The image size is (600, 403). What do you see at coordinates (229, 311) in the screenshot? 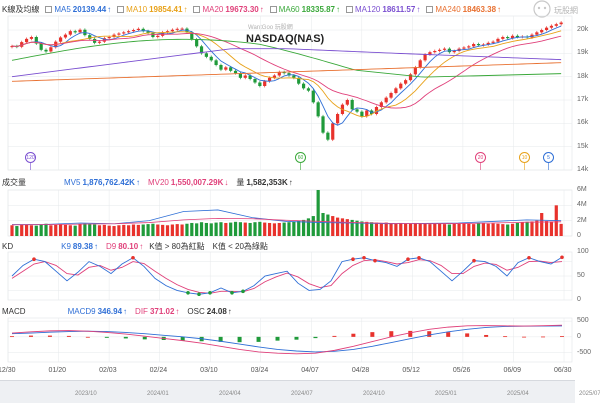
I see `macd-legend-arrow: ↑` at bounding box center [229, 311].